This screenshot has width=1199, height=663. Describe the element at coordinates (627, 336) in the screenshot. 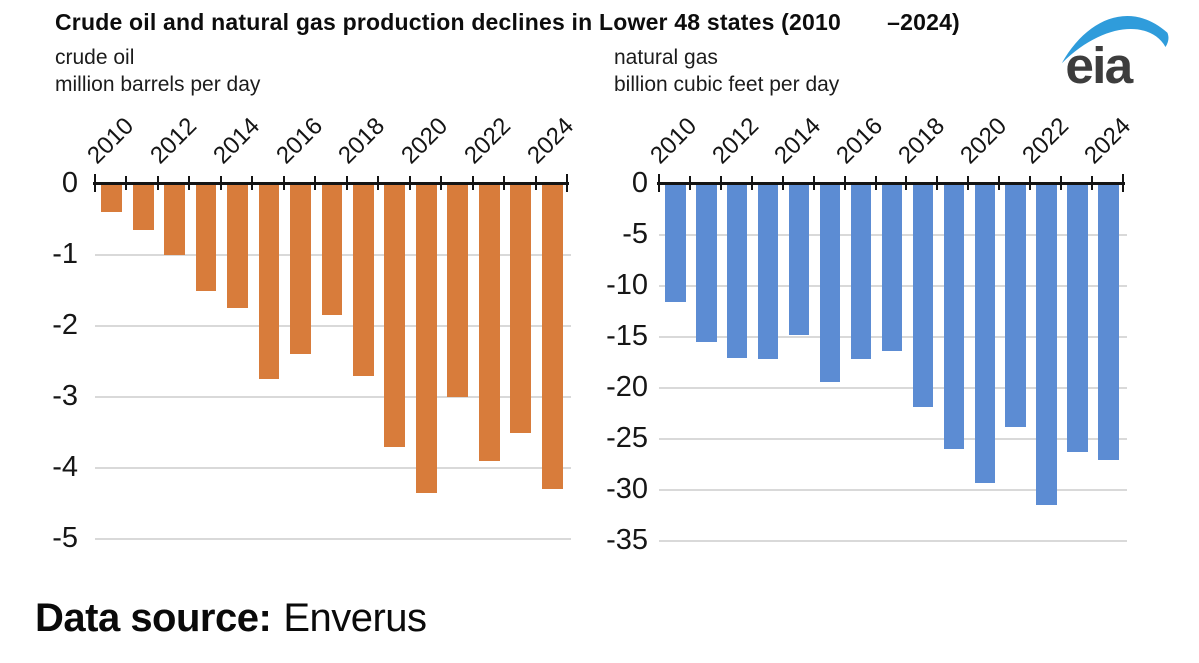

I see `y-tick-label--15: -15` at that location.